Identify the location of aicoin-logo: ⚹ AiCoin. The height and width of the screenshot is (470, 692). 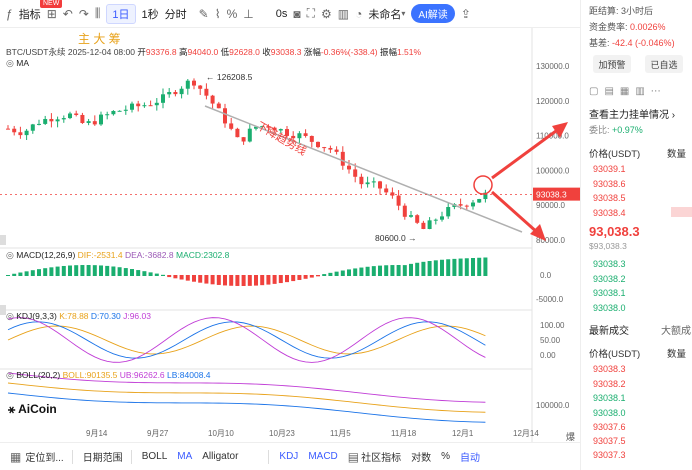
(32, 409).